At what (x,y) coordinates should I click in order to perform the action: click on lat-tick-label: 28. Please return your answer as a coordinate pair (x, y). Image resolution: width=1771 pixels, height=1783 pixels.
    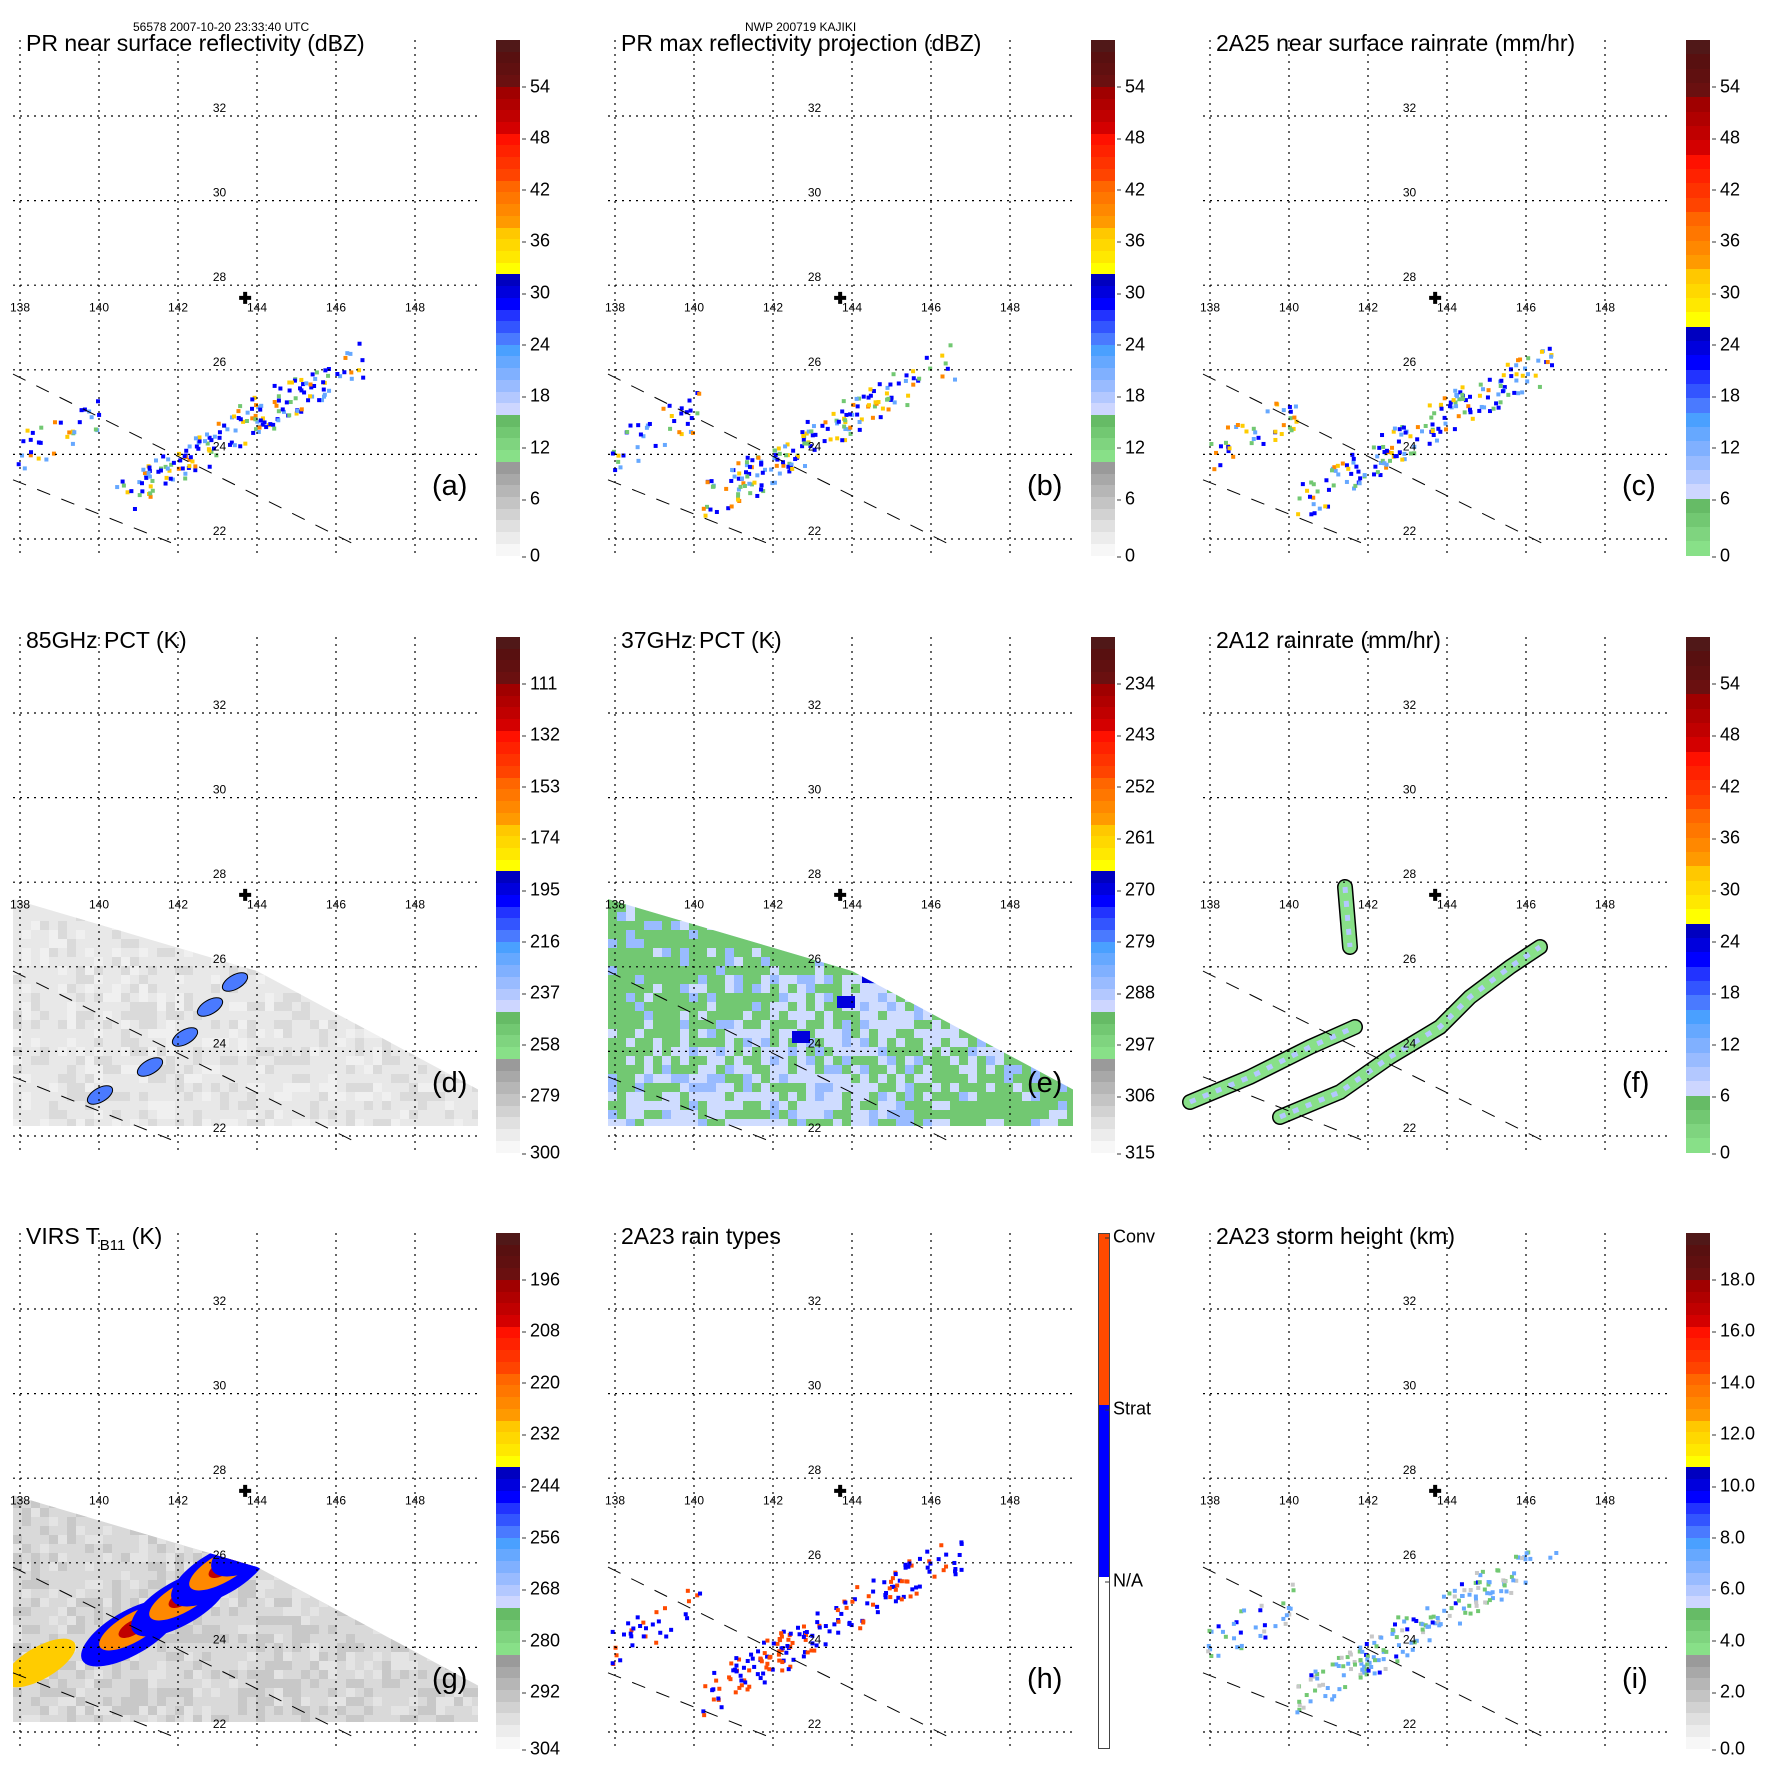
    Looking at the image, I should click on (815, 874).